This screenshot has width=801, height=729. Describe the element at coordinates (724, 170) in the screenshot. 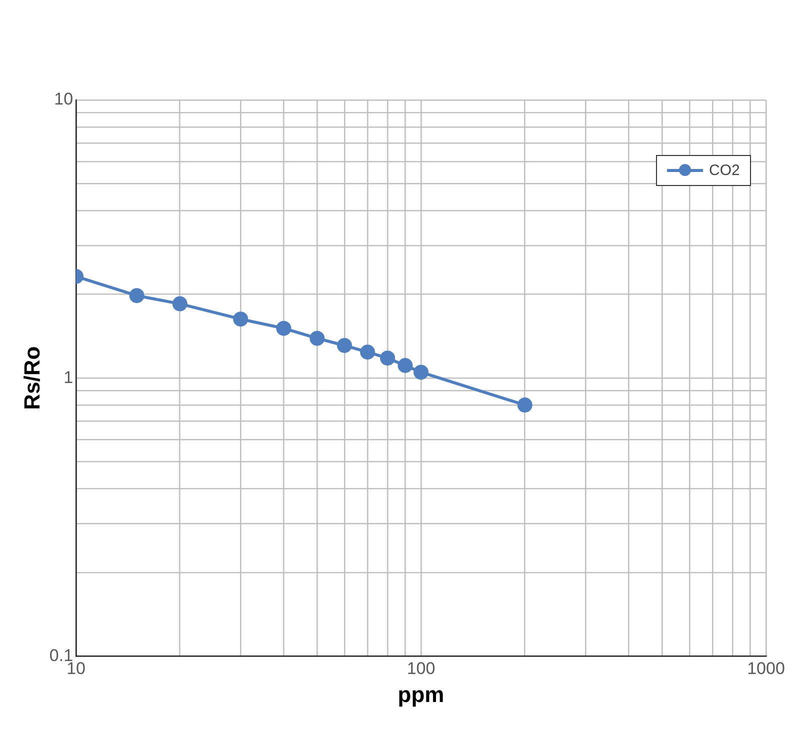

I see `legend-label: CO2` at that location.